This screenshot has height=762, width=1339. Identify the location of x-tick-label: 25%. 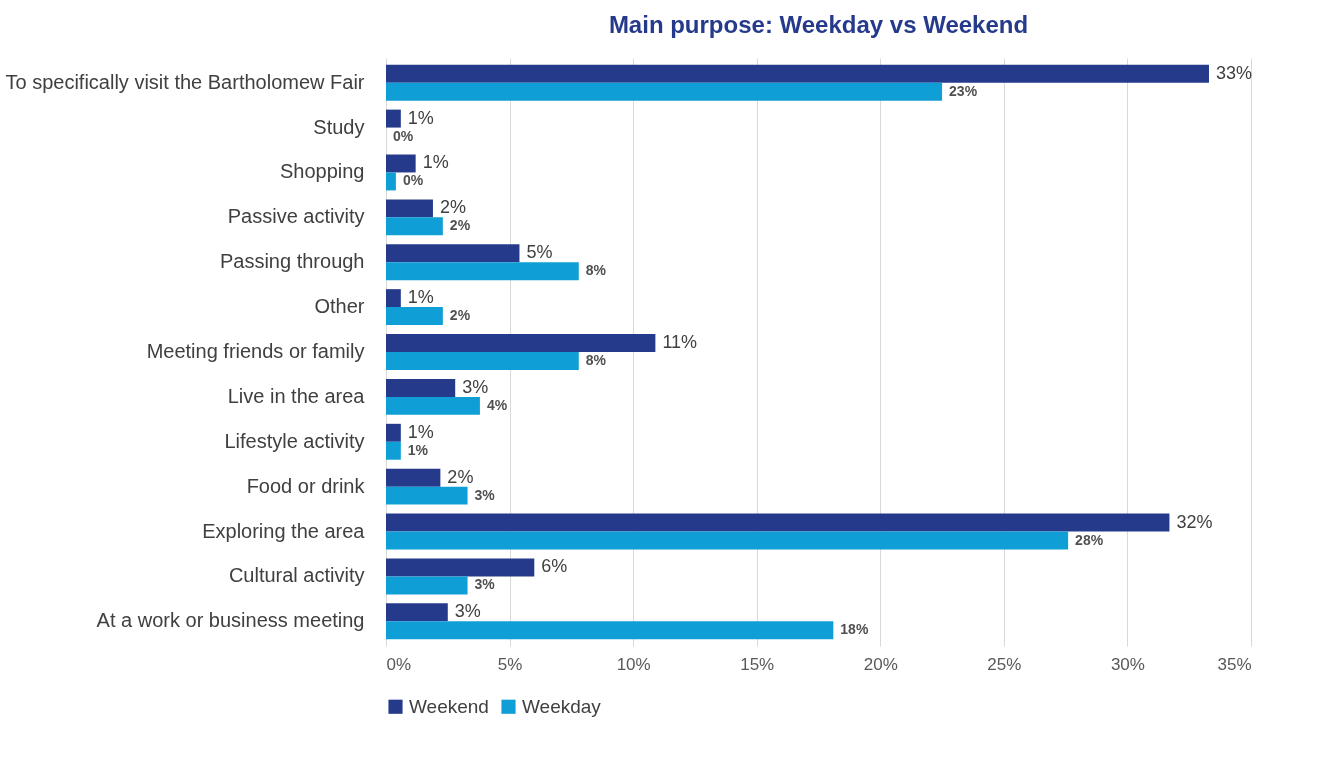
(1004, 664).